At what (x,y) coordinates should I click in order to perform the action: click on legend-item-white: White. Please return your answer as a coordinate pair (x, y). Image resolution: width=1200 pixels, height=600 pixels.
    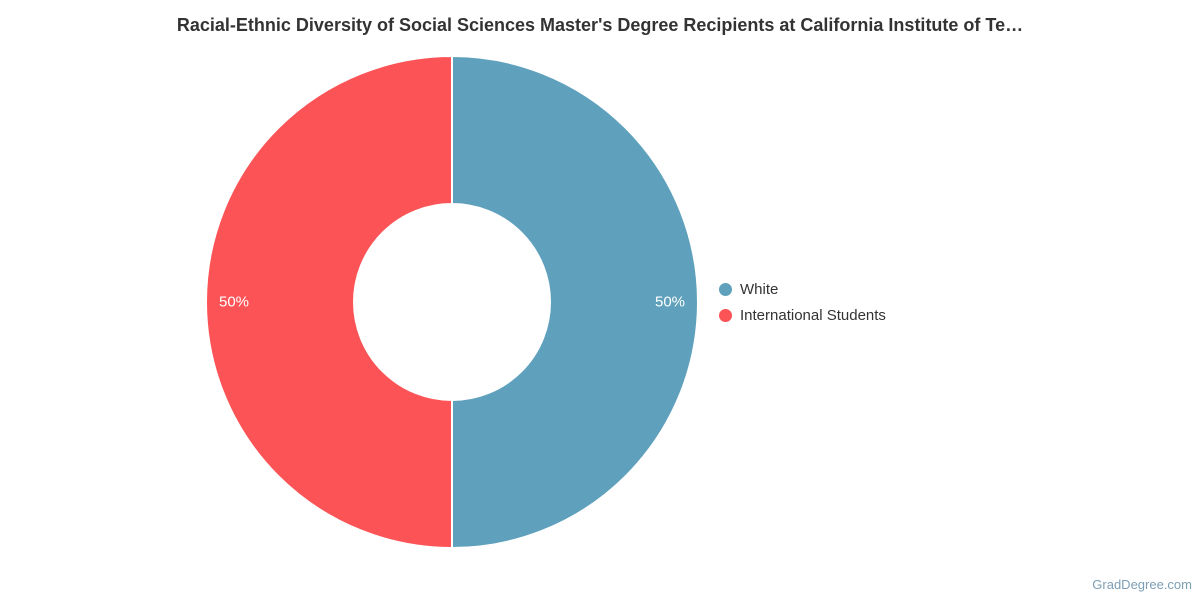
    Looking at the image, I should click on (802, 289).